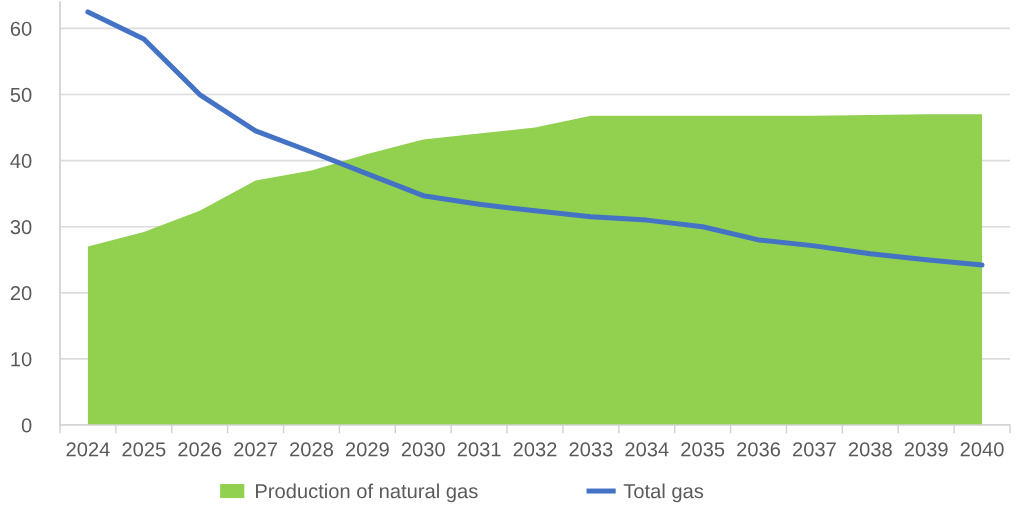  What do you see at coordinates (591, 449) in the screenshot?
I see `x-tick-label: 2033` at bounding box center [591, 449].